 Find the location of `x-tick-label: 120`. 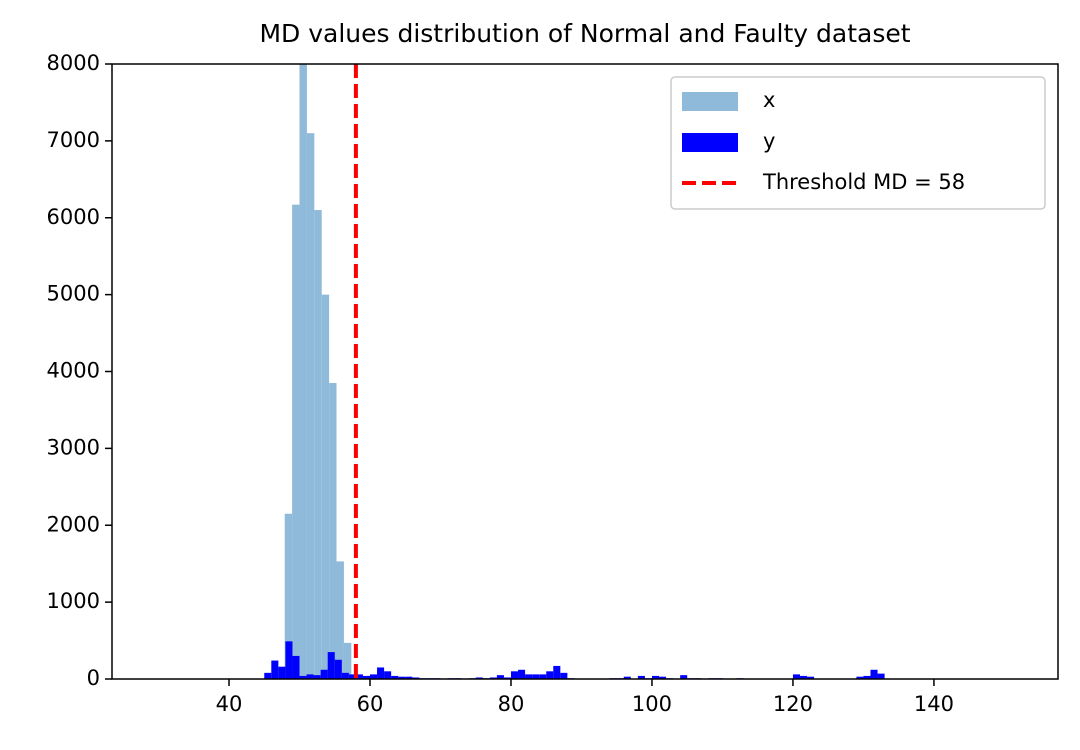

x-tick-label: 120 is located at coordinates (793, 704).